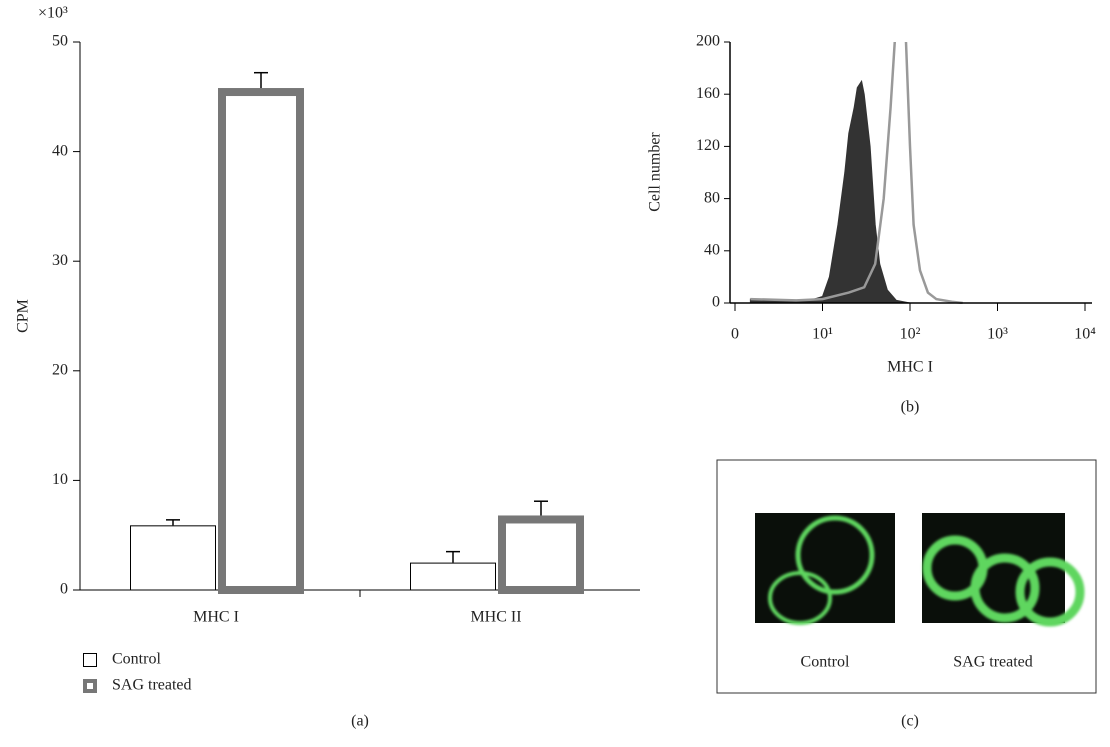 The height and width of the screenshot is (747, 1110). What do you see at coordinates (712, 197) in the screenshot?
I see `y-tick-label: 80` at bounding box center [712, 197].